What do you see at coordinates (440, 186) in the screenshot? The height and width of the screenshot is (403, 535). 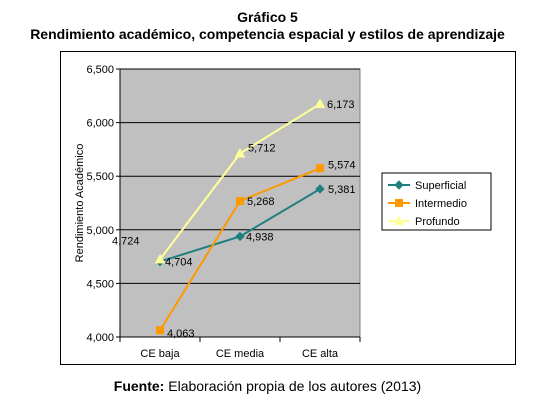 I see `legend-label: Superficial` at bounding box center [440, 186].